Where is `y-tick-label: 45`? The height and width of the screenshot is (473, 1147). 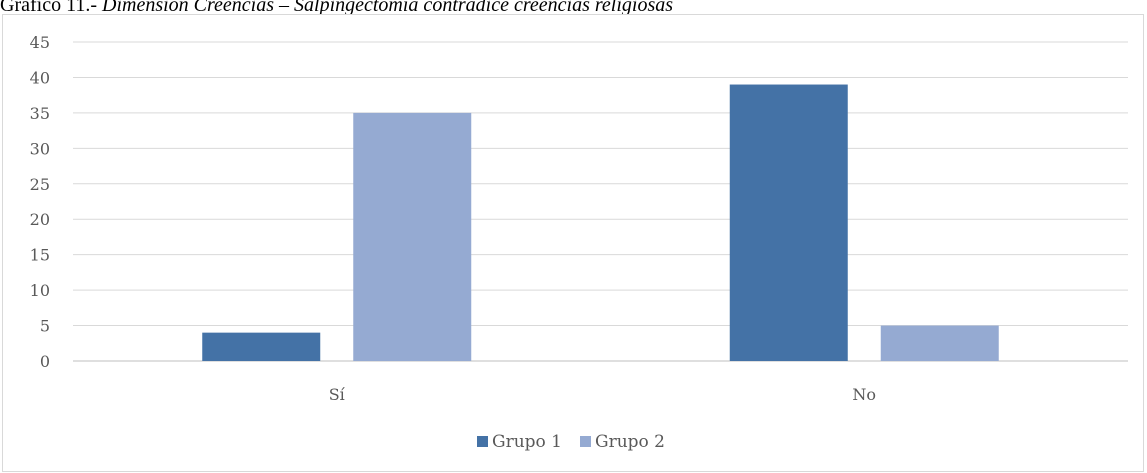
y-tick-label: 45 is located at coordinates (40, 42).